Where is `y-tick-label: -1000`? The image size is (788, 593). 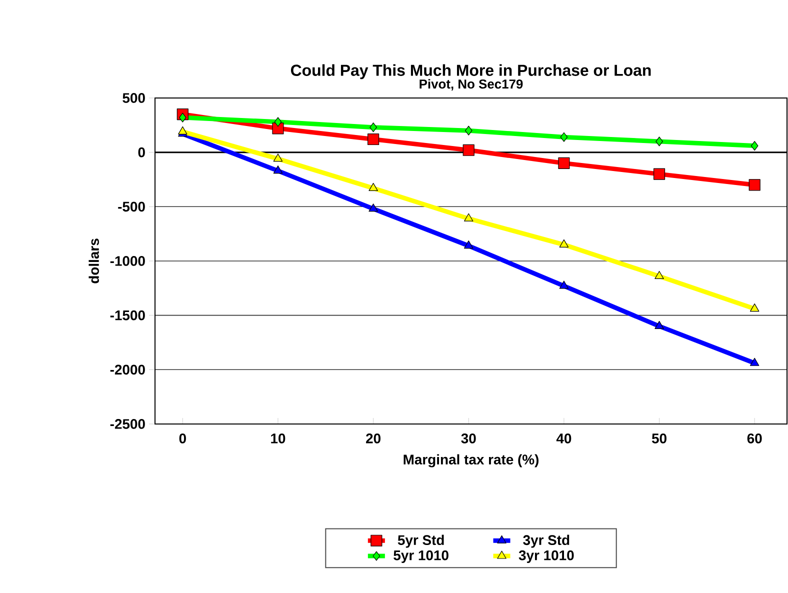
y-tick-label: -1000 is located at coordinates (127, 261).